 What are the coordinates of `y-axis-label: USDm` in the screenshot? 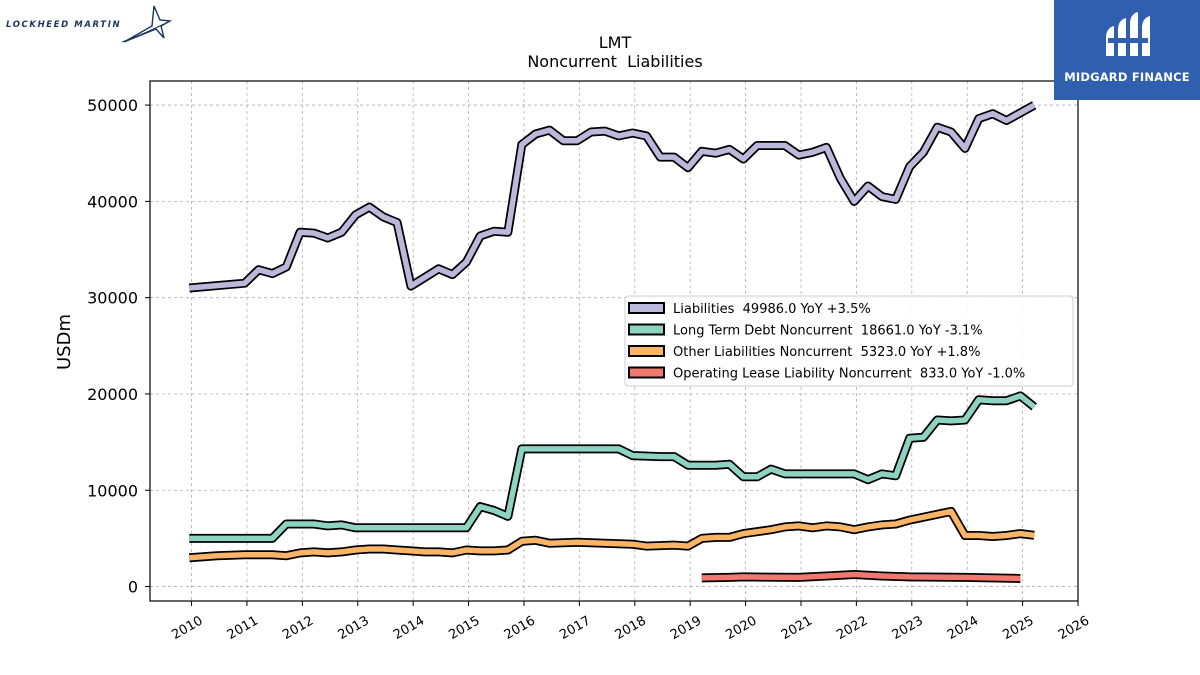 It's located at (64, 342).